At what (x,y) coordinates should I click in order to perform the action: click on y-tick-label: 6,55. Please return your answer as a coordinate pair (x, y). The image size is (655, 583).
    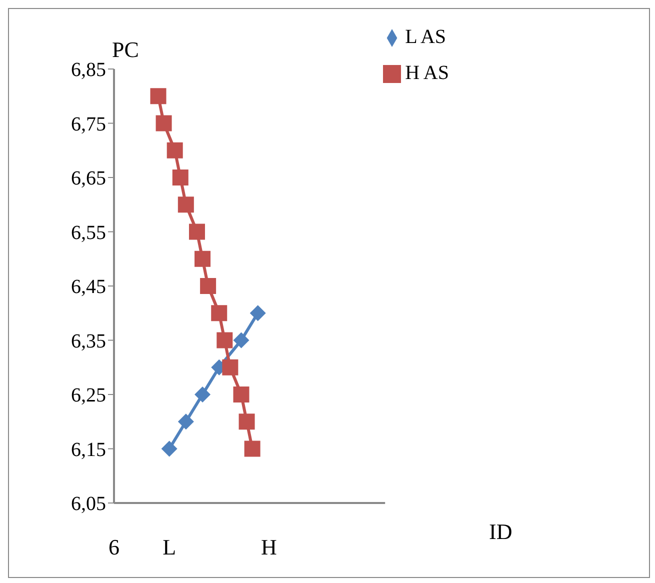
    Looking at the image, I should click on (88, 233).